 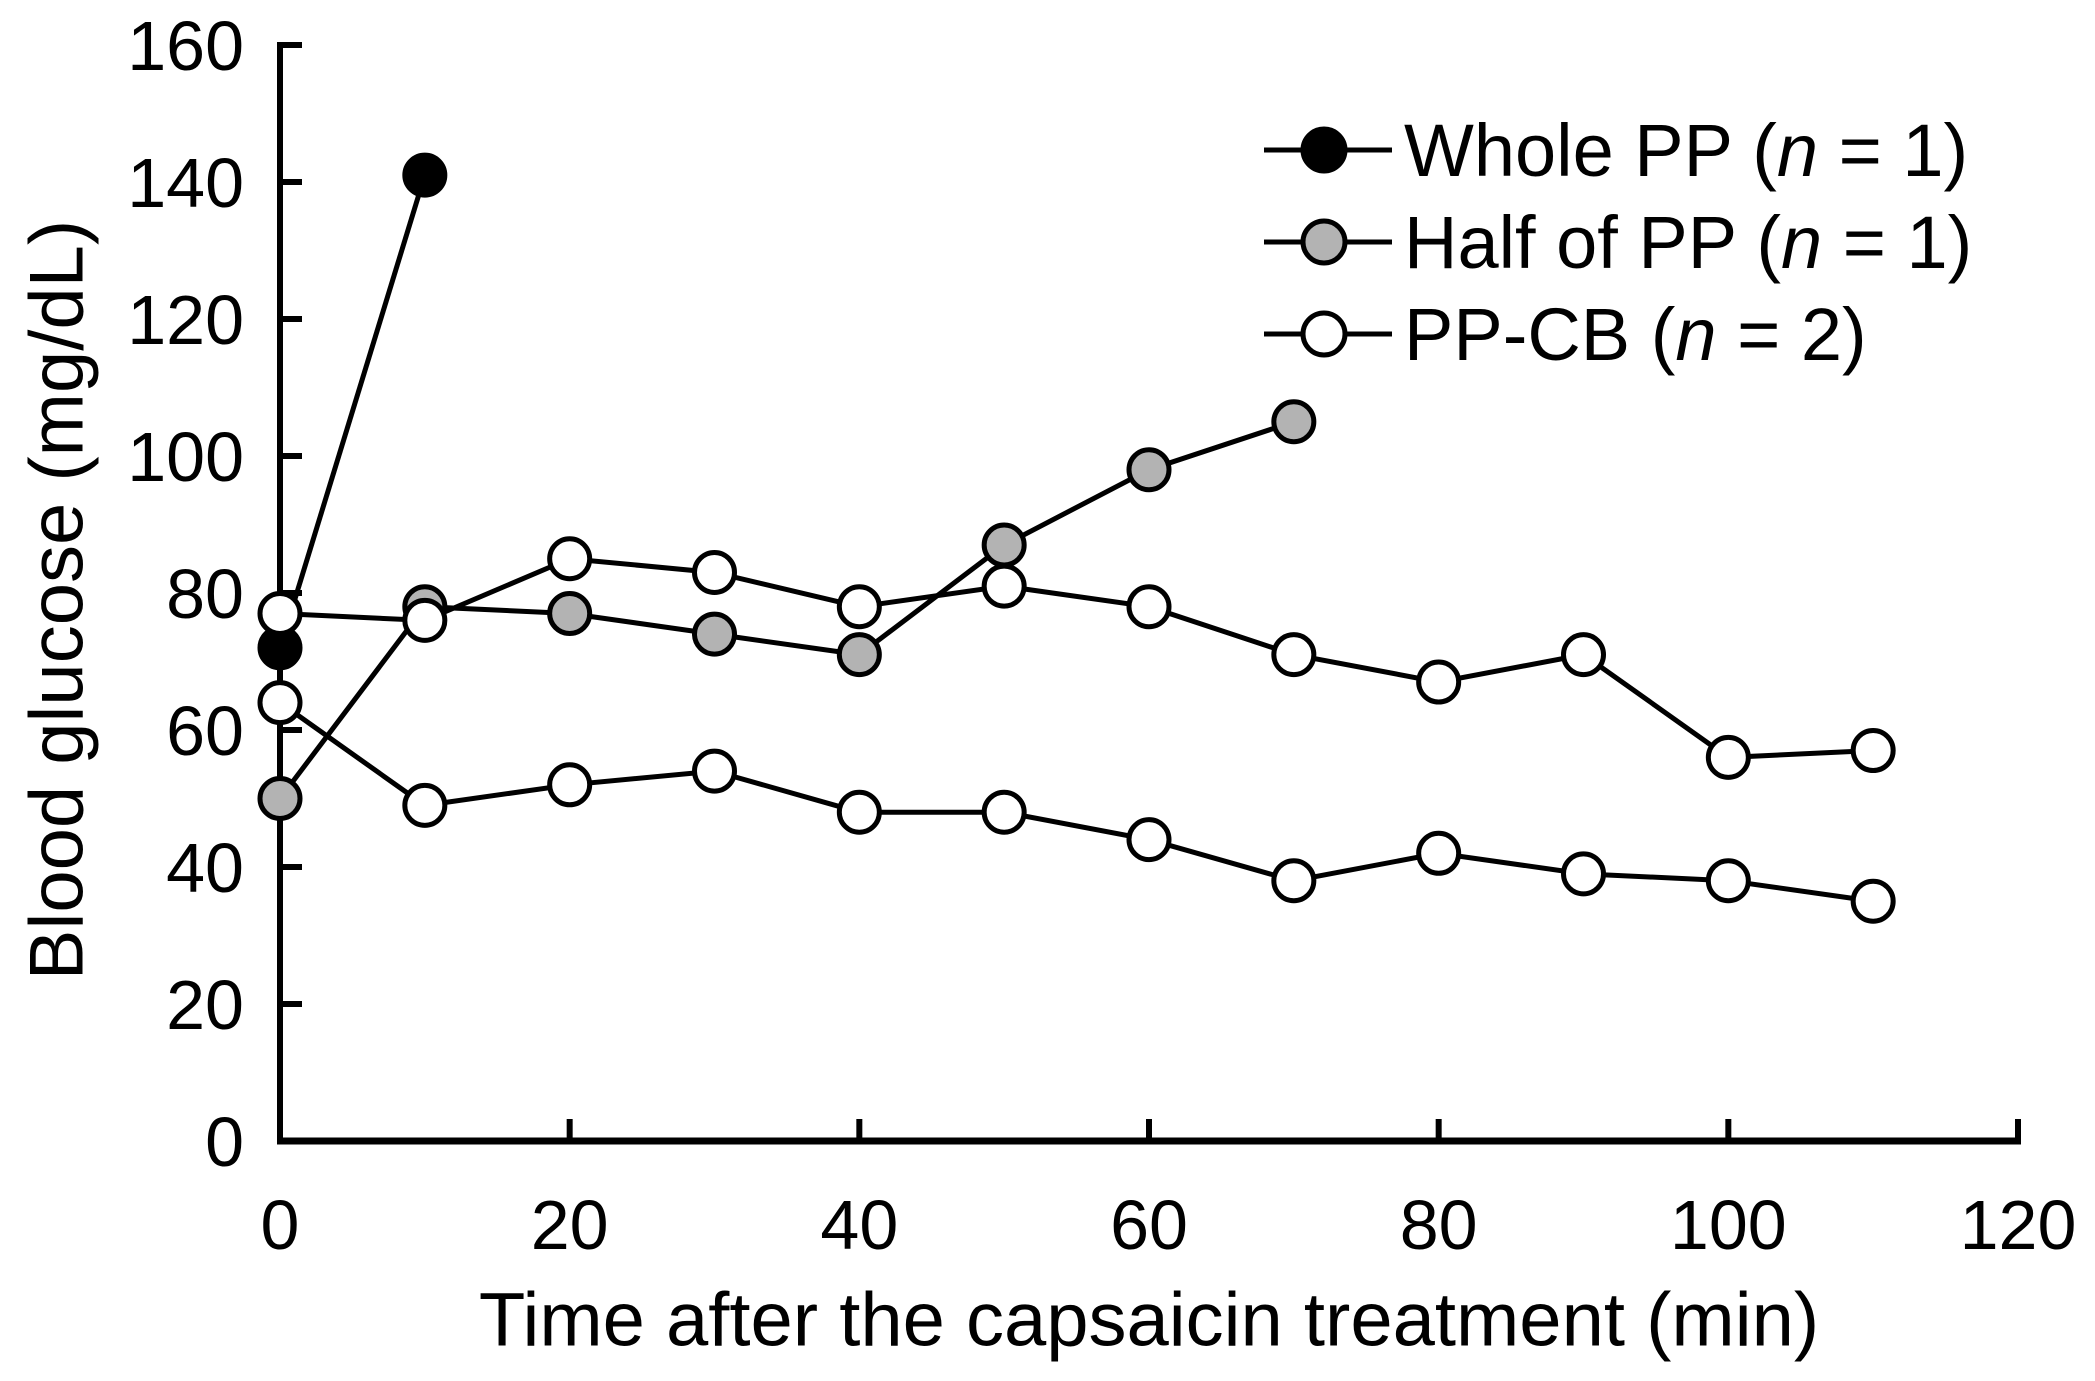 What do you see at coordinates (185, 46) in the screenshot?
I see `y-tick-label: 160` at bounding box center [185, 46].